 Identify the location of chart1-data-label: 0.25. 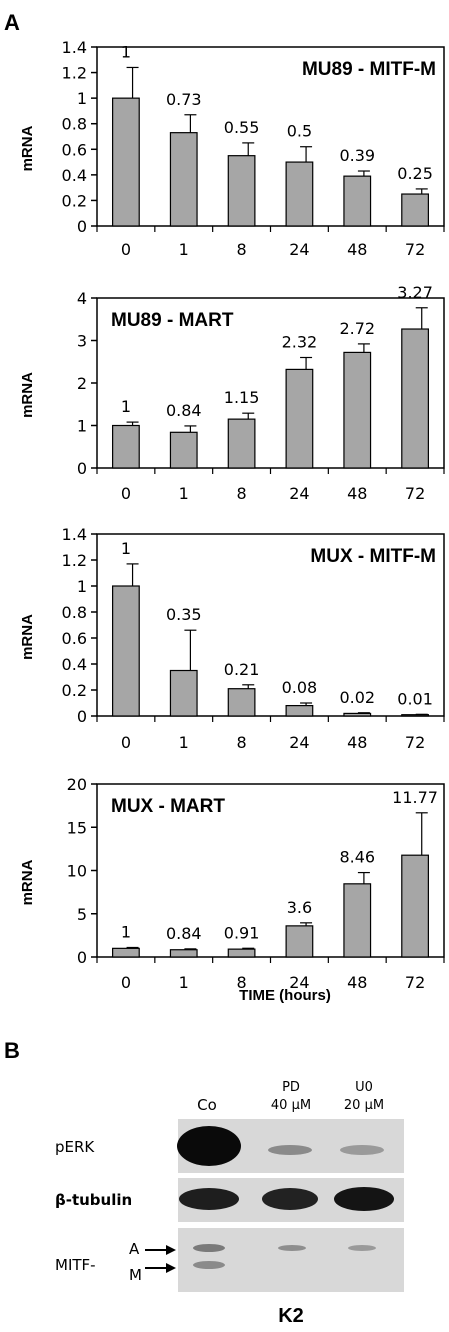
(415, 173).